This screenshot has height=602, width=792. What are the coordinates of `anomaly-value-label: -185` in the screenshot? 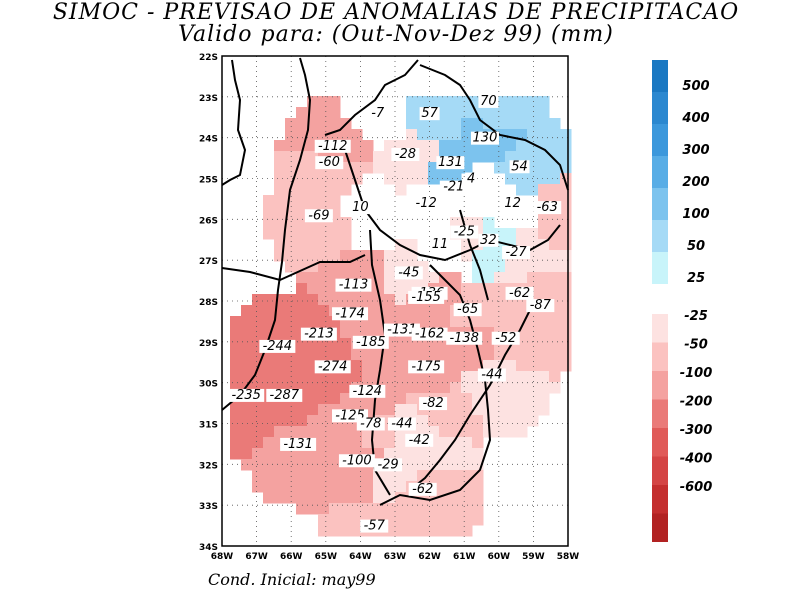 It's located at (371, 342).